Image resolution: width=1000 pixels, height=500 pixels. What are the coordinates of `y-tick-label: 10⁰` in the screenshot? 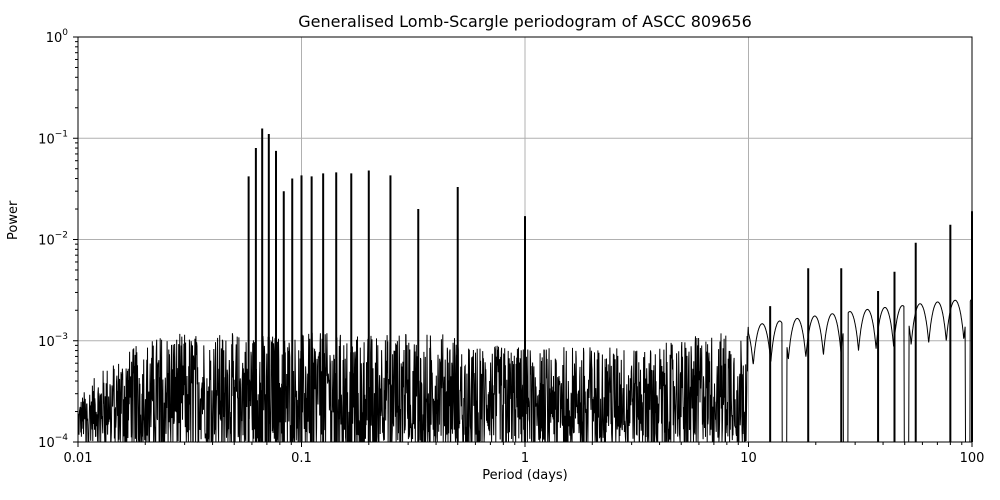 It's located at (57, 37).